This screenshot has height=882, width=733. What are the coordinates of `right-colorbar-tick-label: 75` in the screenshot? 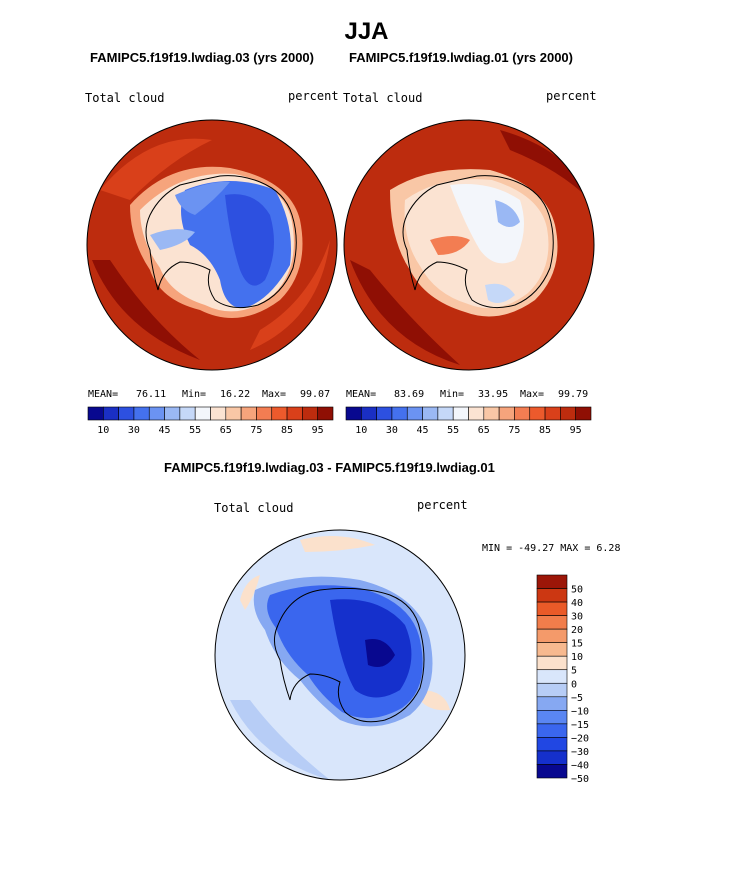 It's located at (514, 430).